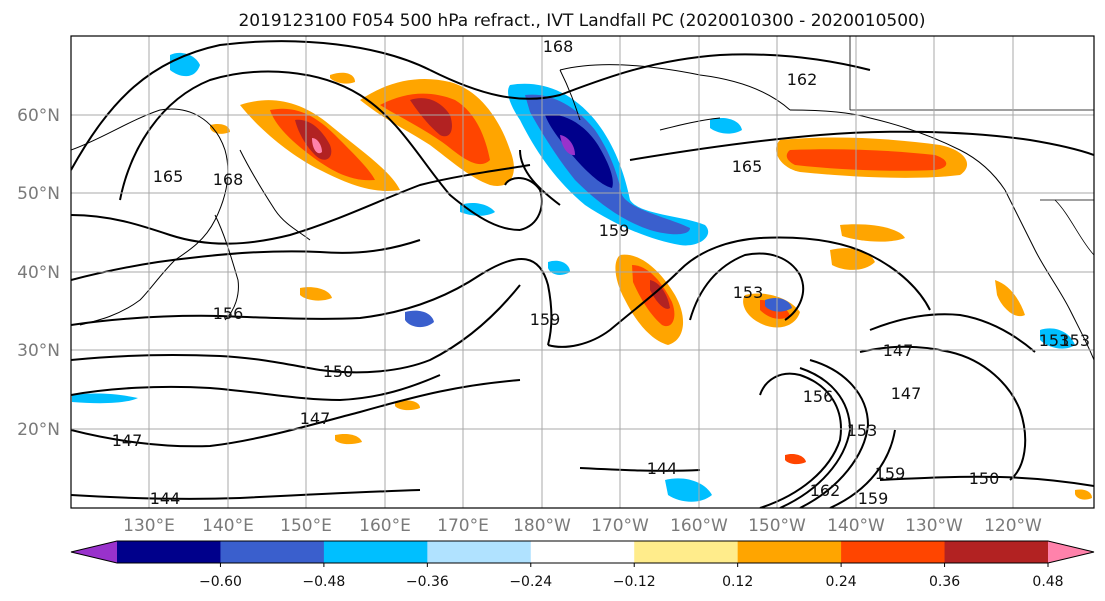  What do you see at coordinates (620, 526) in the screenshot?
I see `lon-label: 170°W` at bounding box center [620, 526].